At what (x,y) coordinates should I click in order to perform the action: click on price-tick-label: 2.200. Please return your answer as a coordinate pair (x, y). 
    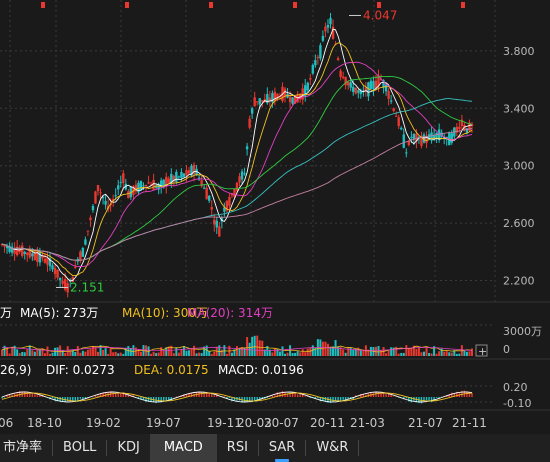
    Looking at the image, I should click on (519, 280).